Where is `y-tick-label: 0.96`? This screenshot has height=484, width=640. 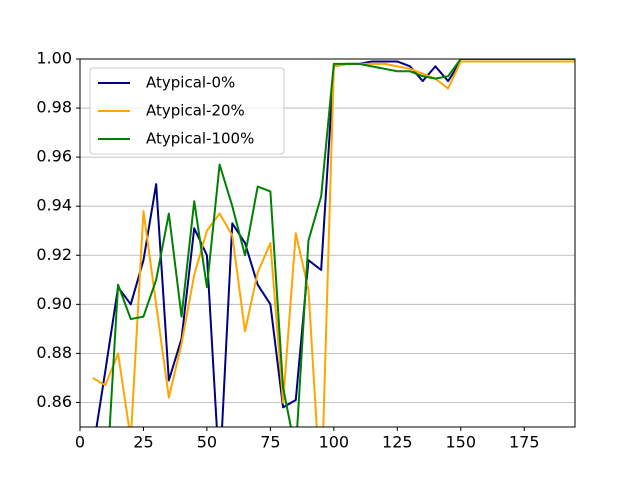 y-tick-label: 0.96 is located at coordinates (54, 156).